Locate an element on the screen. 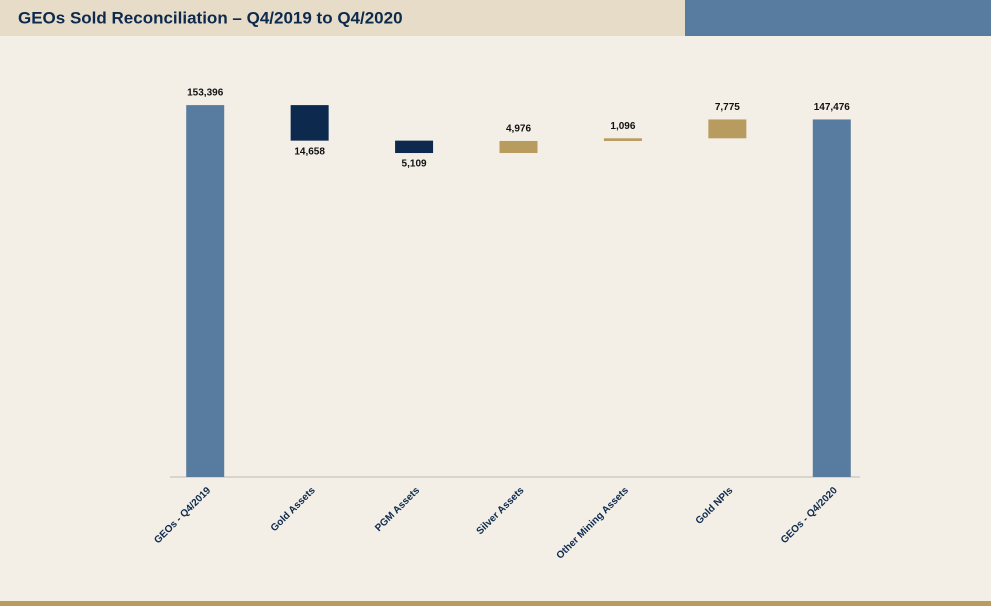 This screenshot has height=606, width=991. value-label: 7,775 is located at coordinates (727, 107).